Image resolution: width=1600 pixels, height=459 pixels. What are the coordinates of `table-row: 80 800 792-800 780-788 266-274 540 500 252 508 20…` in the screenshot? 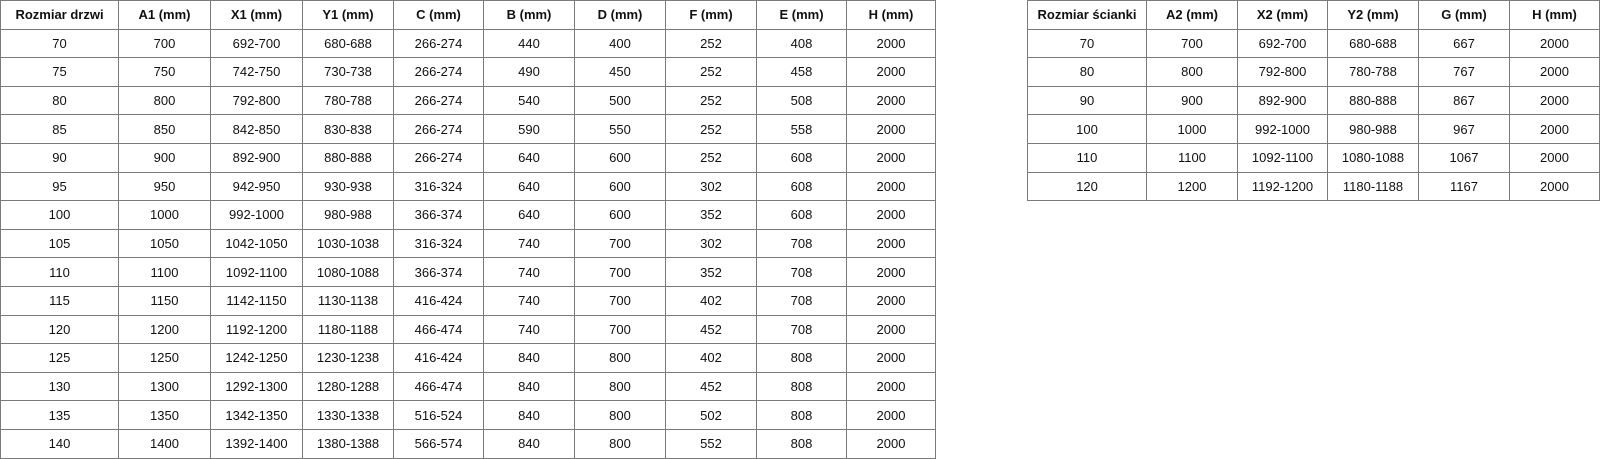 It's located at (468, 100).